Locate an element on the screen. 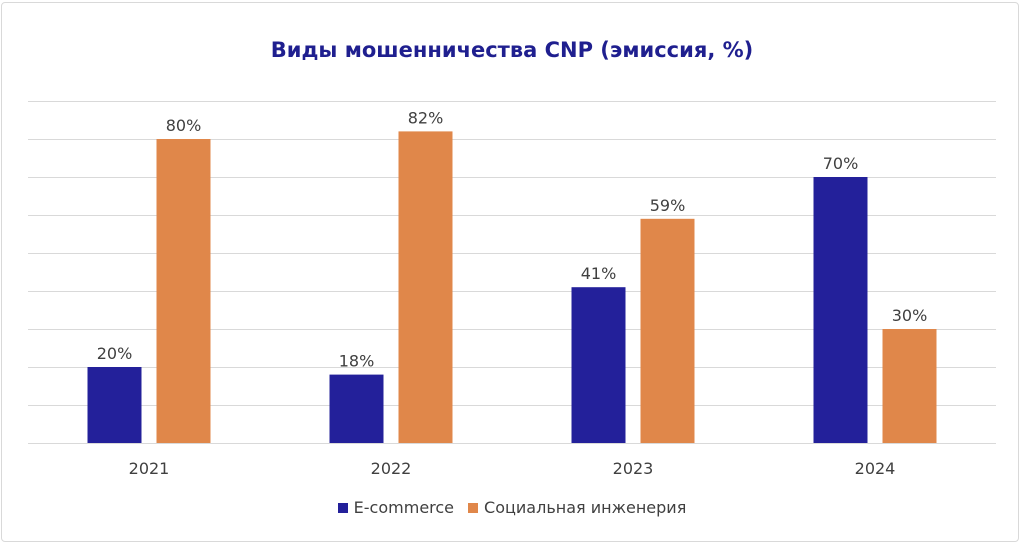 This screenshot has height=548, width=1024. legend-label-ecommerce: E-commerce is located at coordinates (404, 507).